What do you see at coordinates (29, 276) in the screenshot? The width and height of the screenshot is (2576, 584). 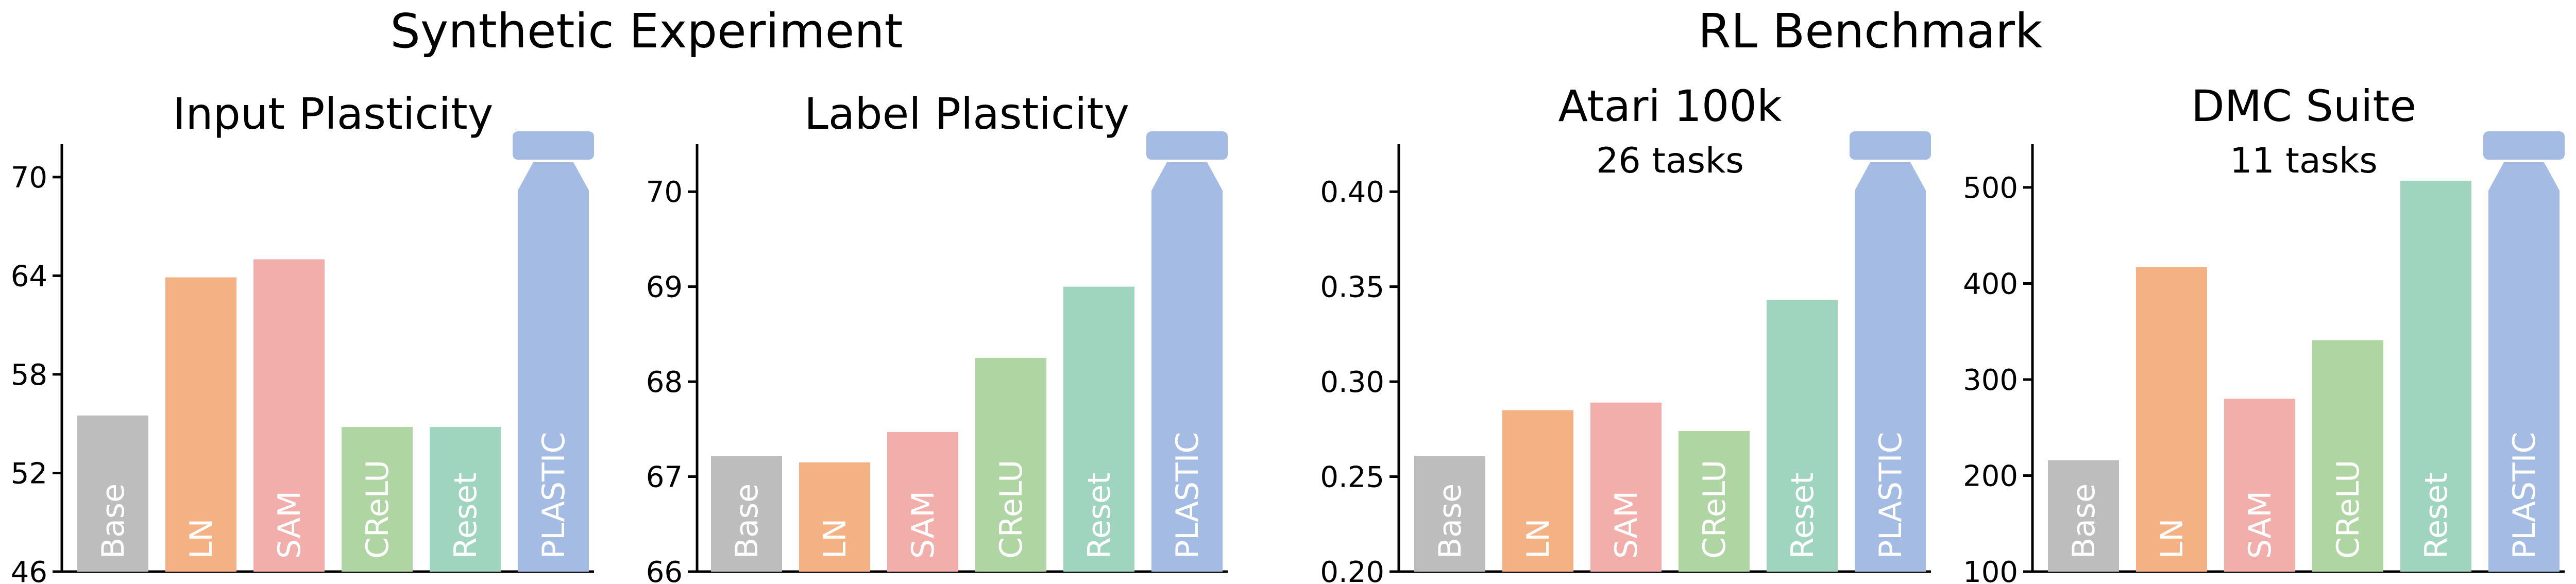 I see `y-tick-label: 64` at bounding box center [29, 276].